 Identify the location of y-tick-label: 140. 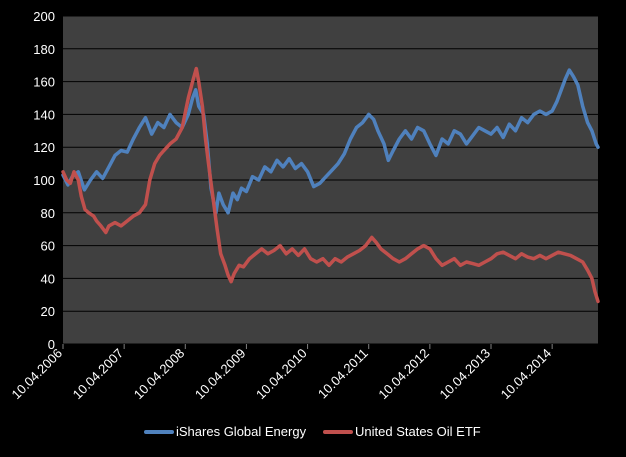
(44, 114).